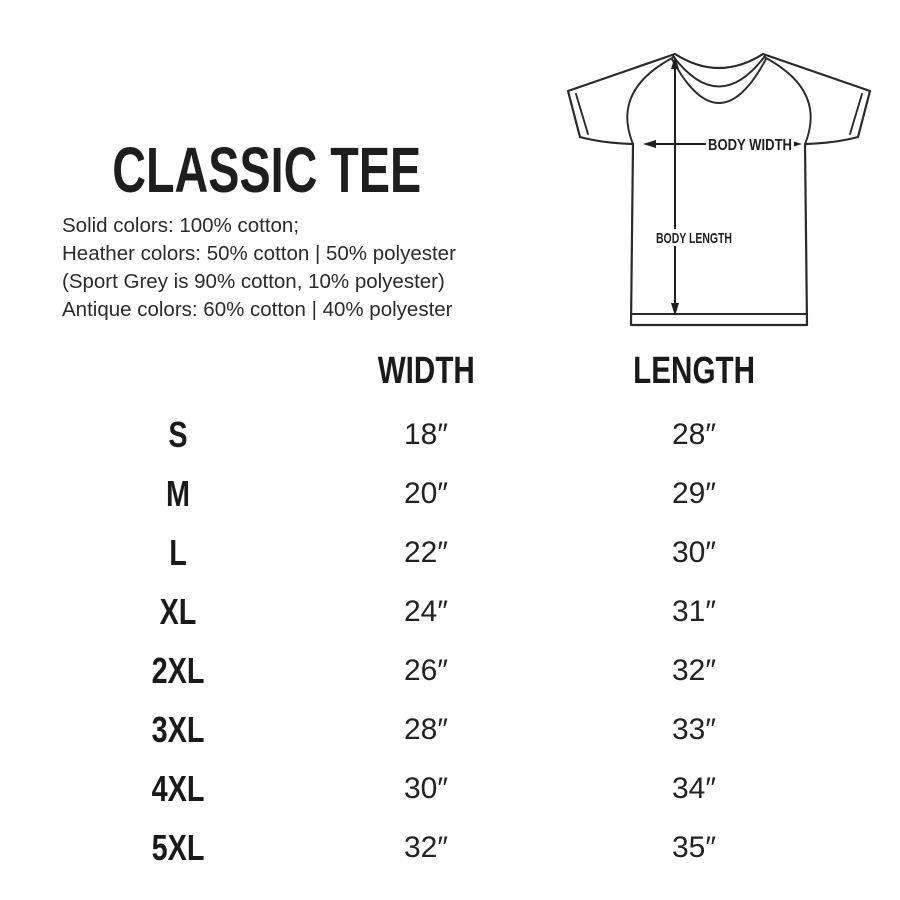 This screenshot has width=900, height=900. Describe the element at coordinates (694, 370) in the screenshot. I see `length-column-header: LENGTH` at that location.